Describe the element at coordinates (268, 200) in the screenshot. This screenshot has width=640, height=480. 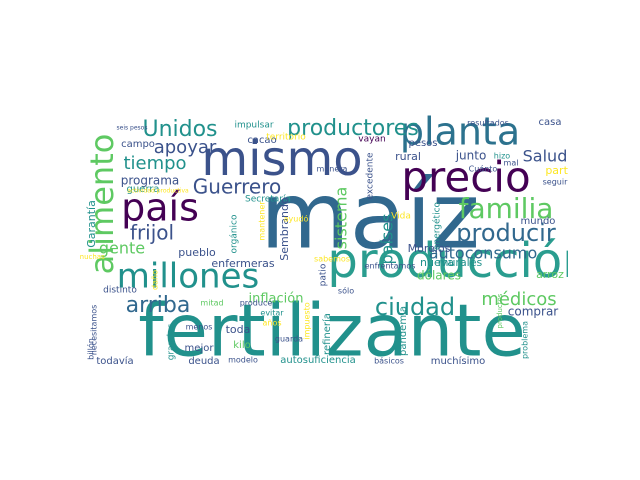
I see `word-secretaría: Secretaría` at that location.